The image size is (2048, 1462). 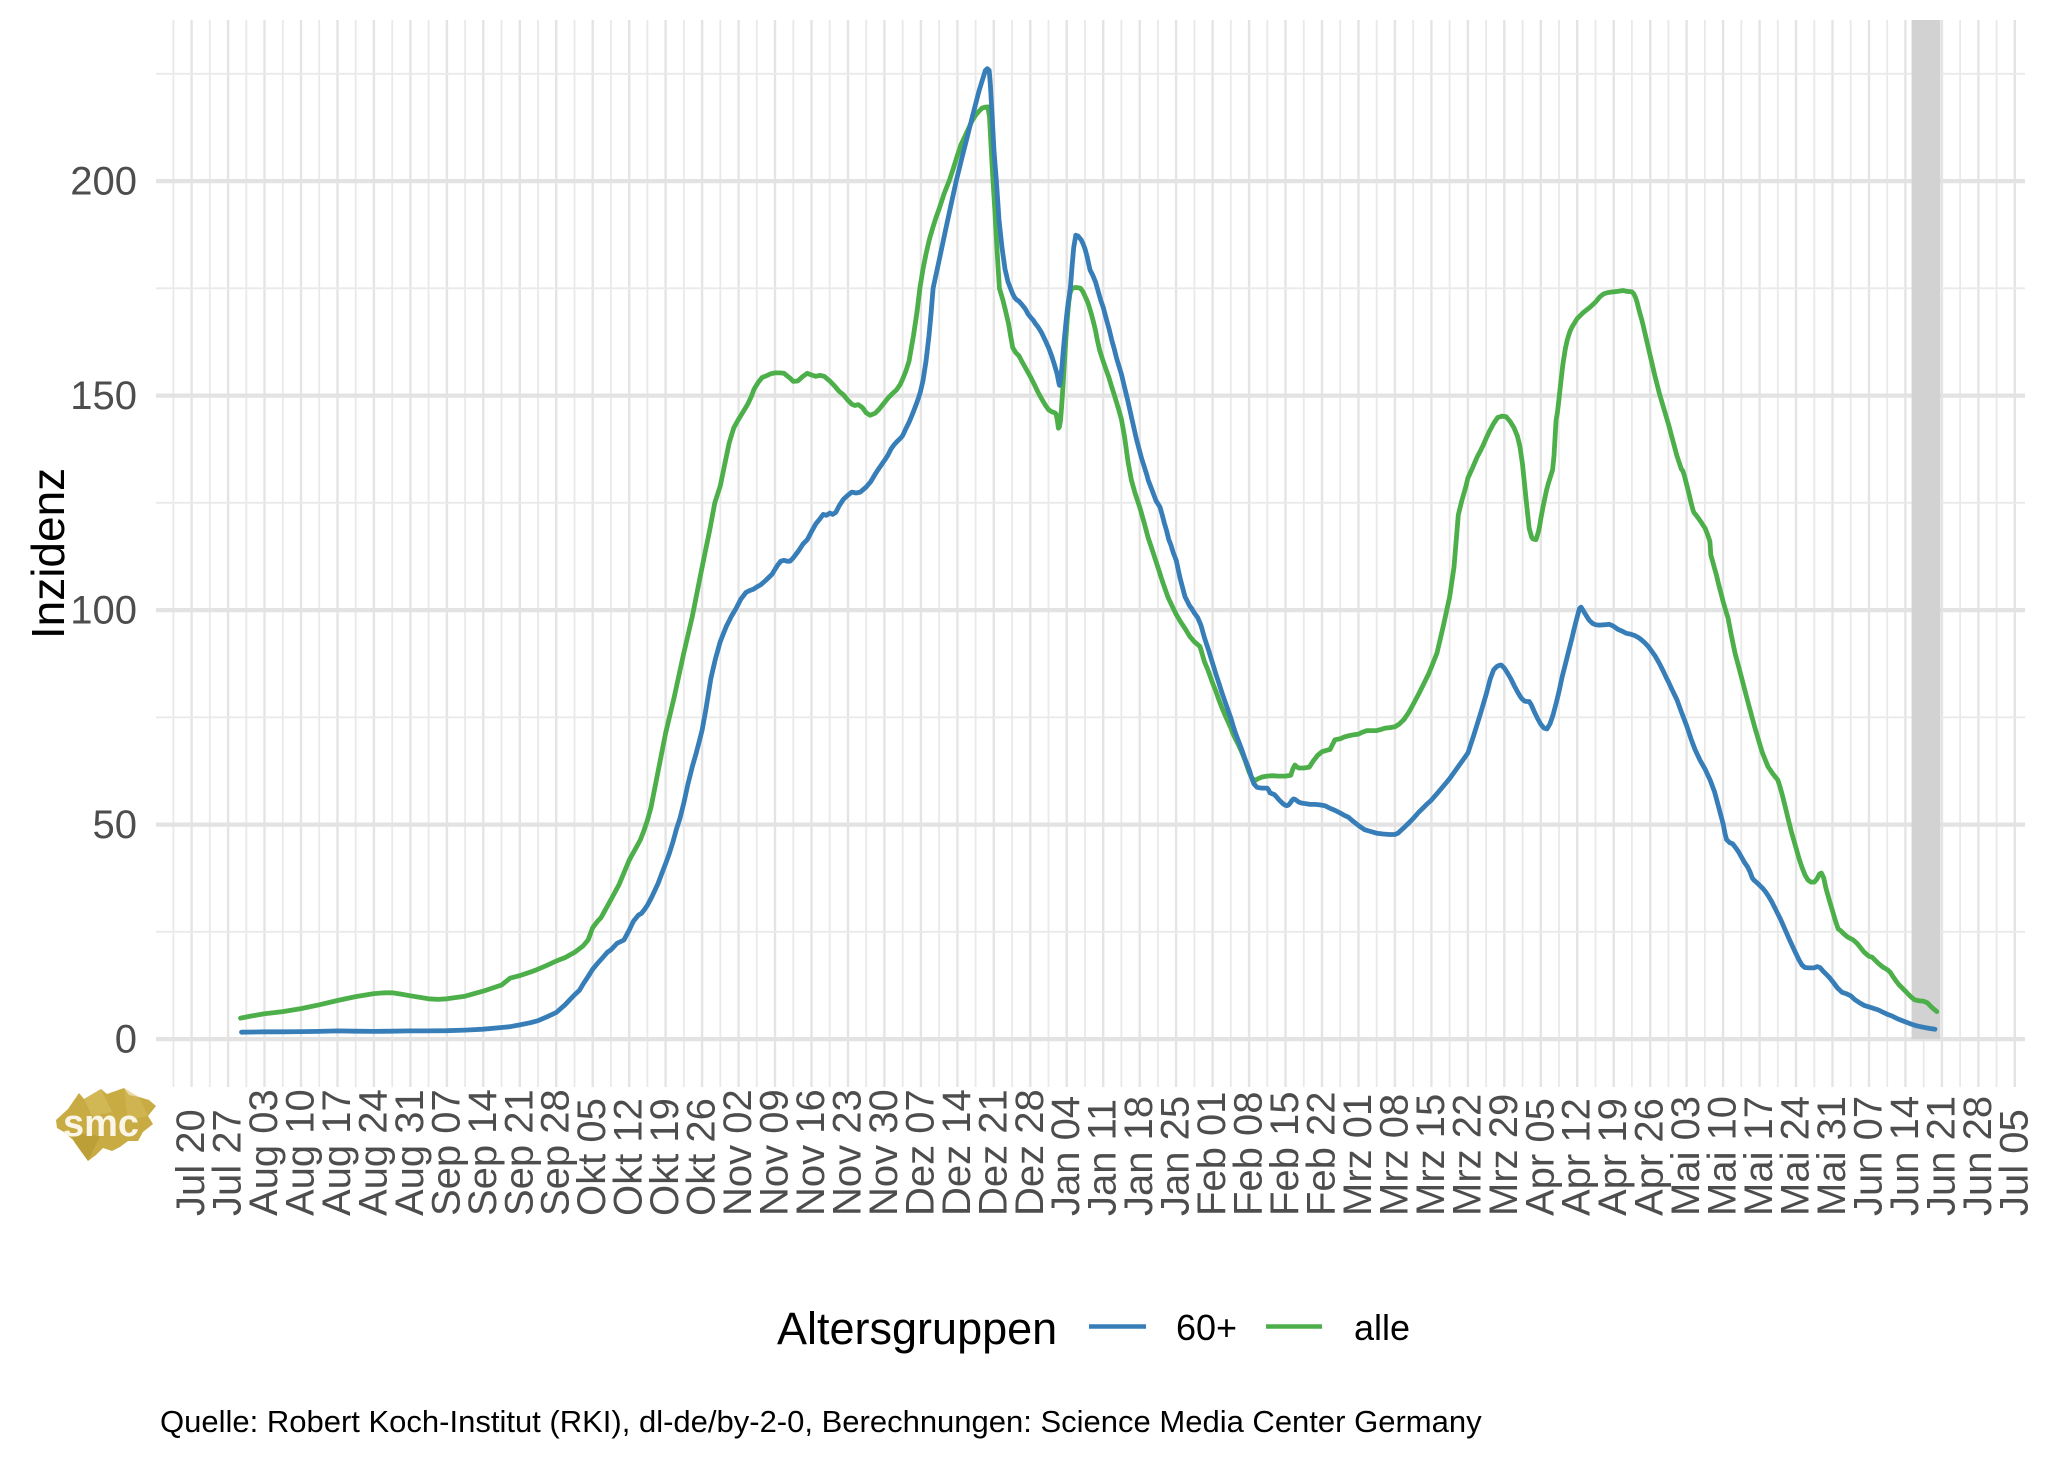 What do you see at coordinates (993, 1152) in the screenshot?
I see `svg-text: Dez 21` at bounding box center [993, 1152].